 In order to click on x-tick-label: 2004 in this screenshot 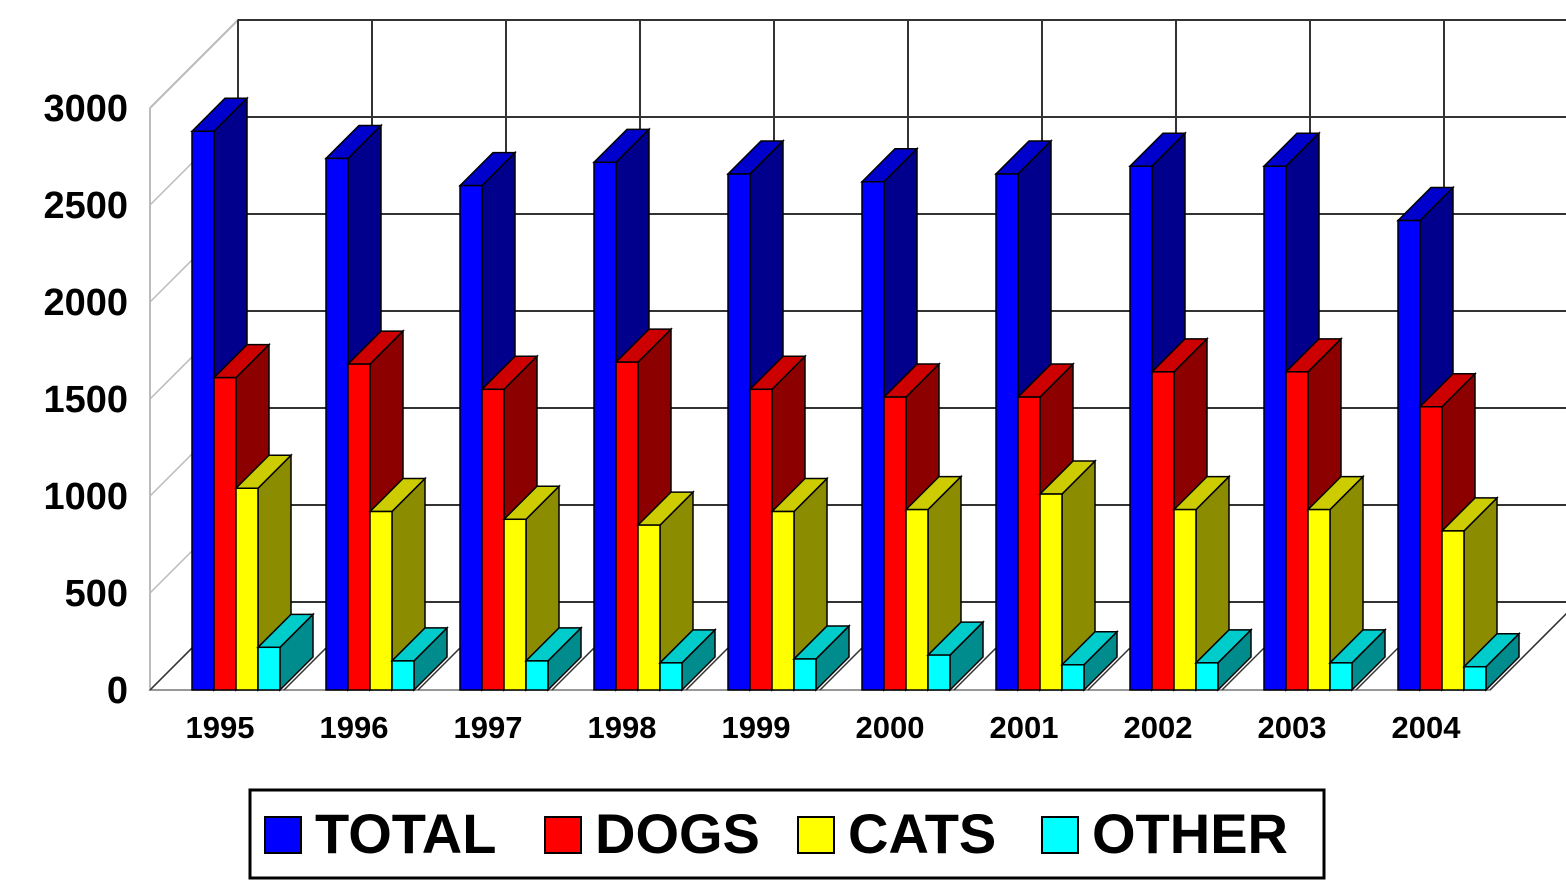, I will do `click(1427, 727)`.